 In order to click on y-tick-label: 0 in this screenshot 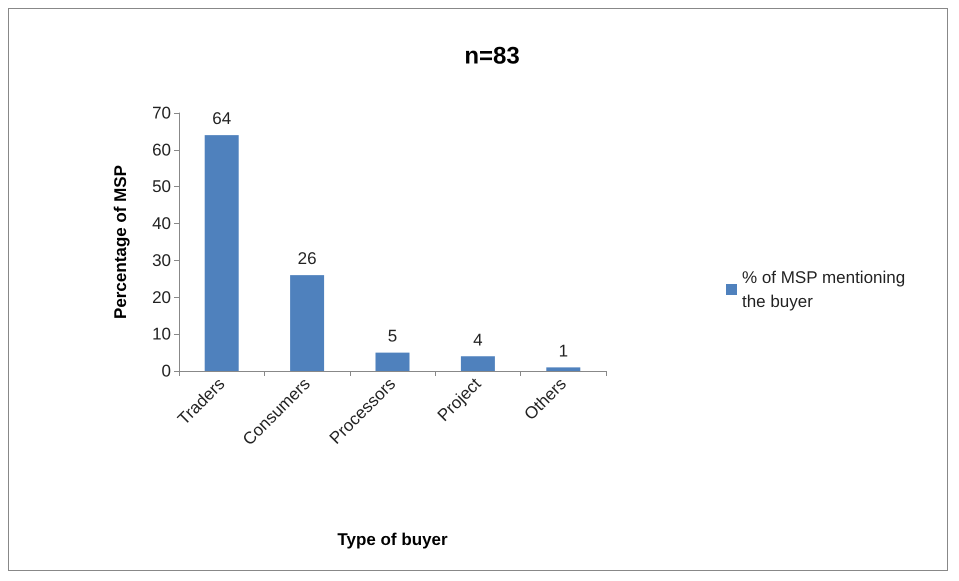, I will do `click(166, 371)`.